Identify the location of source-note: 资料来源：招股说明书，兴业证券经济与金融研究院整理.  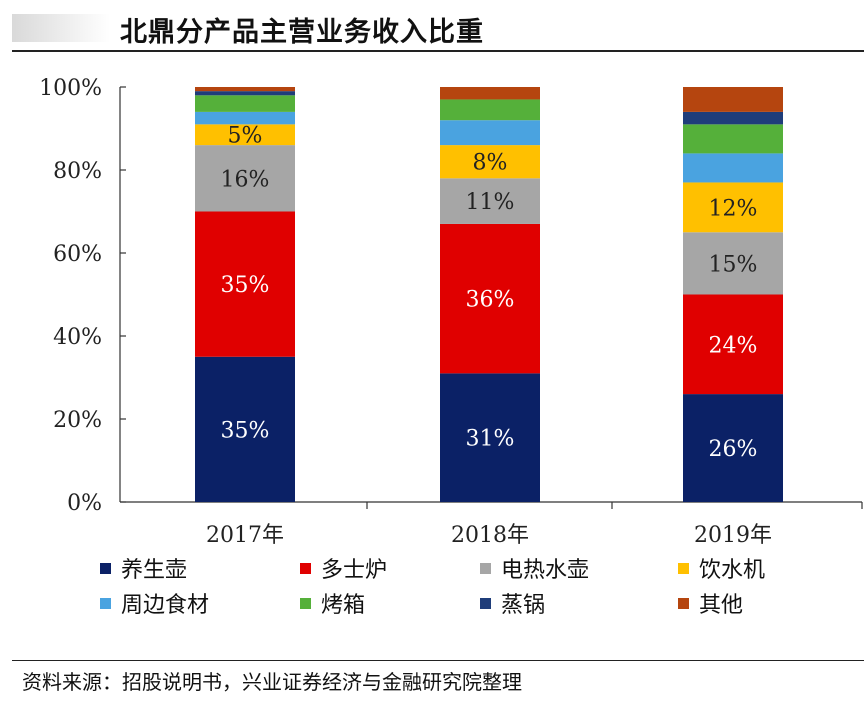
(272, 682).